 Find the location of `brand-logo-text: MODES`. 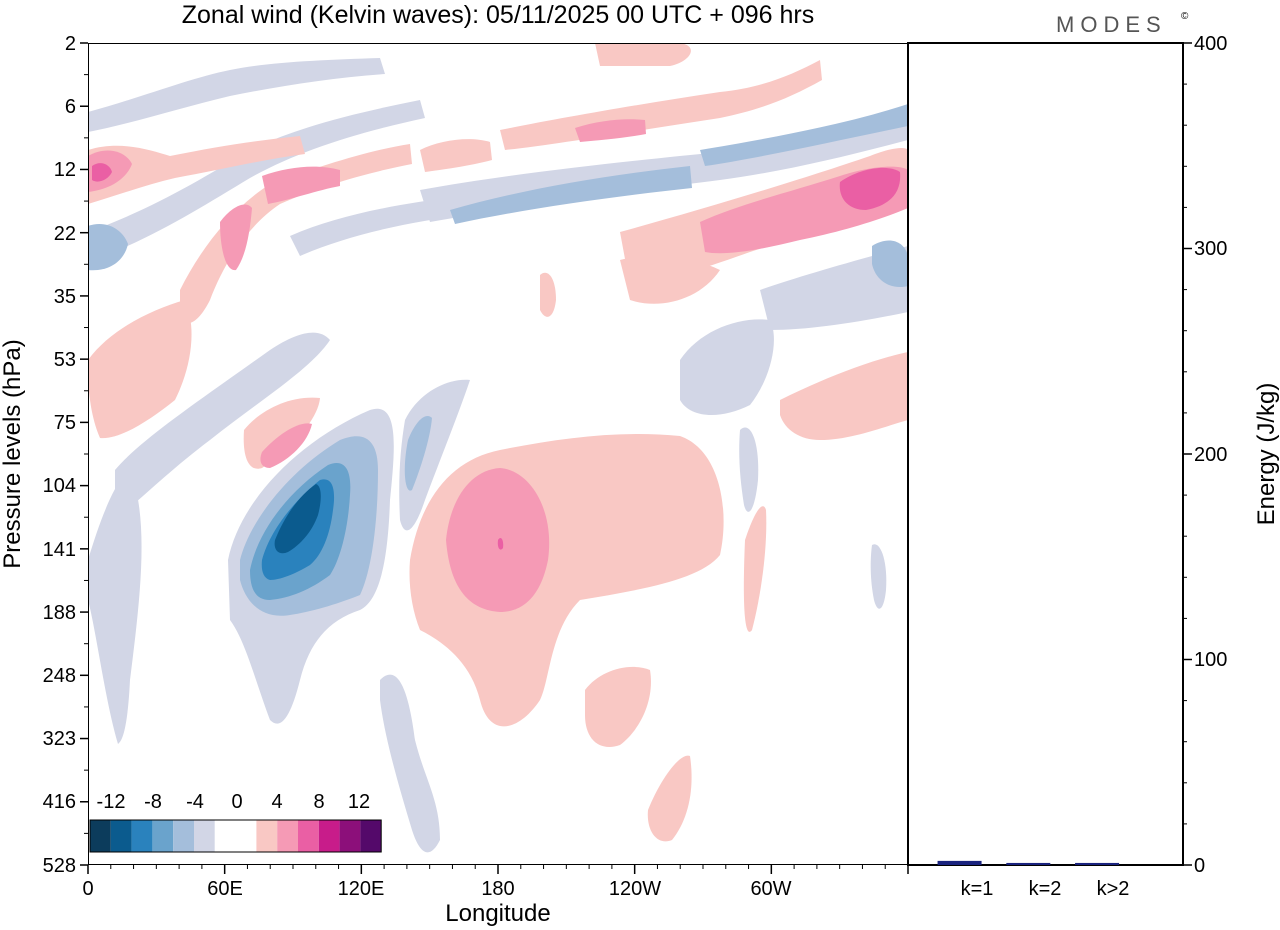

brand-logo-text: MODES is located at coordinates (1111, 24).